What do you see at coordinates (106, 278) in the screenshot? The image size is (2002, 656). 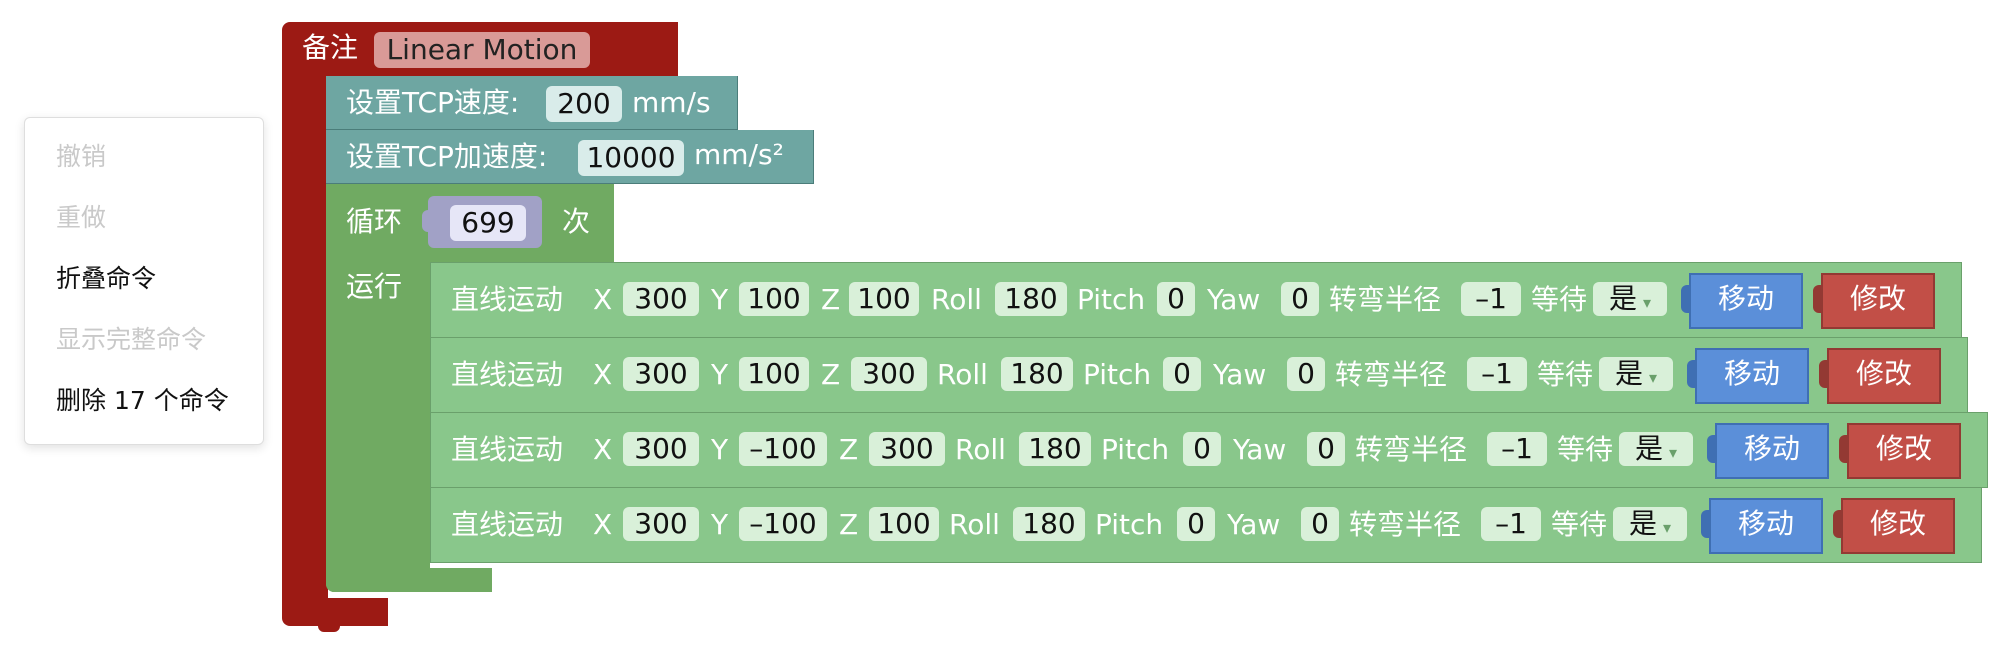 I see `menu-collapse: 折叠命令` at bounding box center [106, 278].